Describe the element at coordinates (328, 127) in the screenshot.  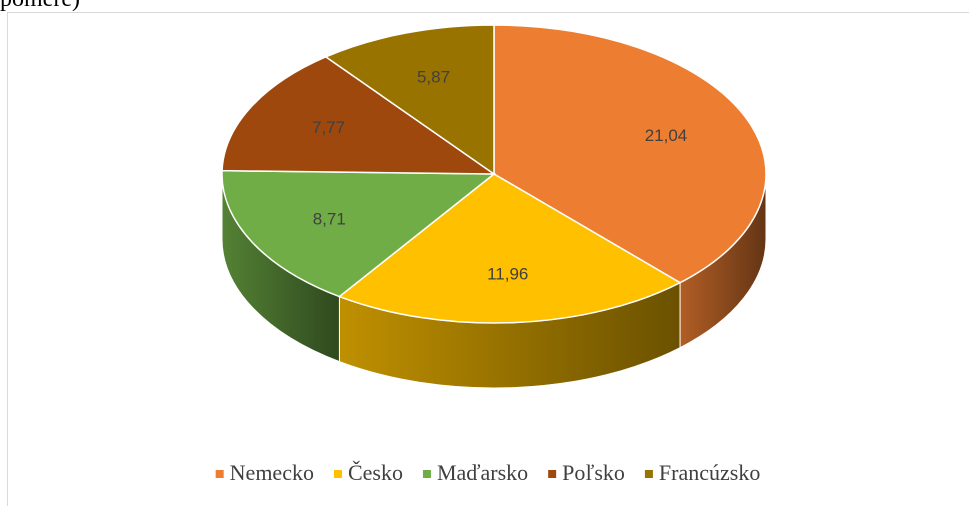
I see `data-label: 7,77` at that location.